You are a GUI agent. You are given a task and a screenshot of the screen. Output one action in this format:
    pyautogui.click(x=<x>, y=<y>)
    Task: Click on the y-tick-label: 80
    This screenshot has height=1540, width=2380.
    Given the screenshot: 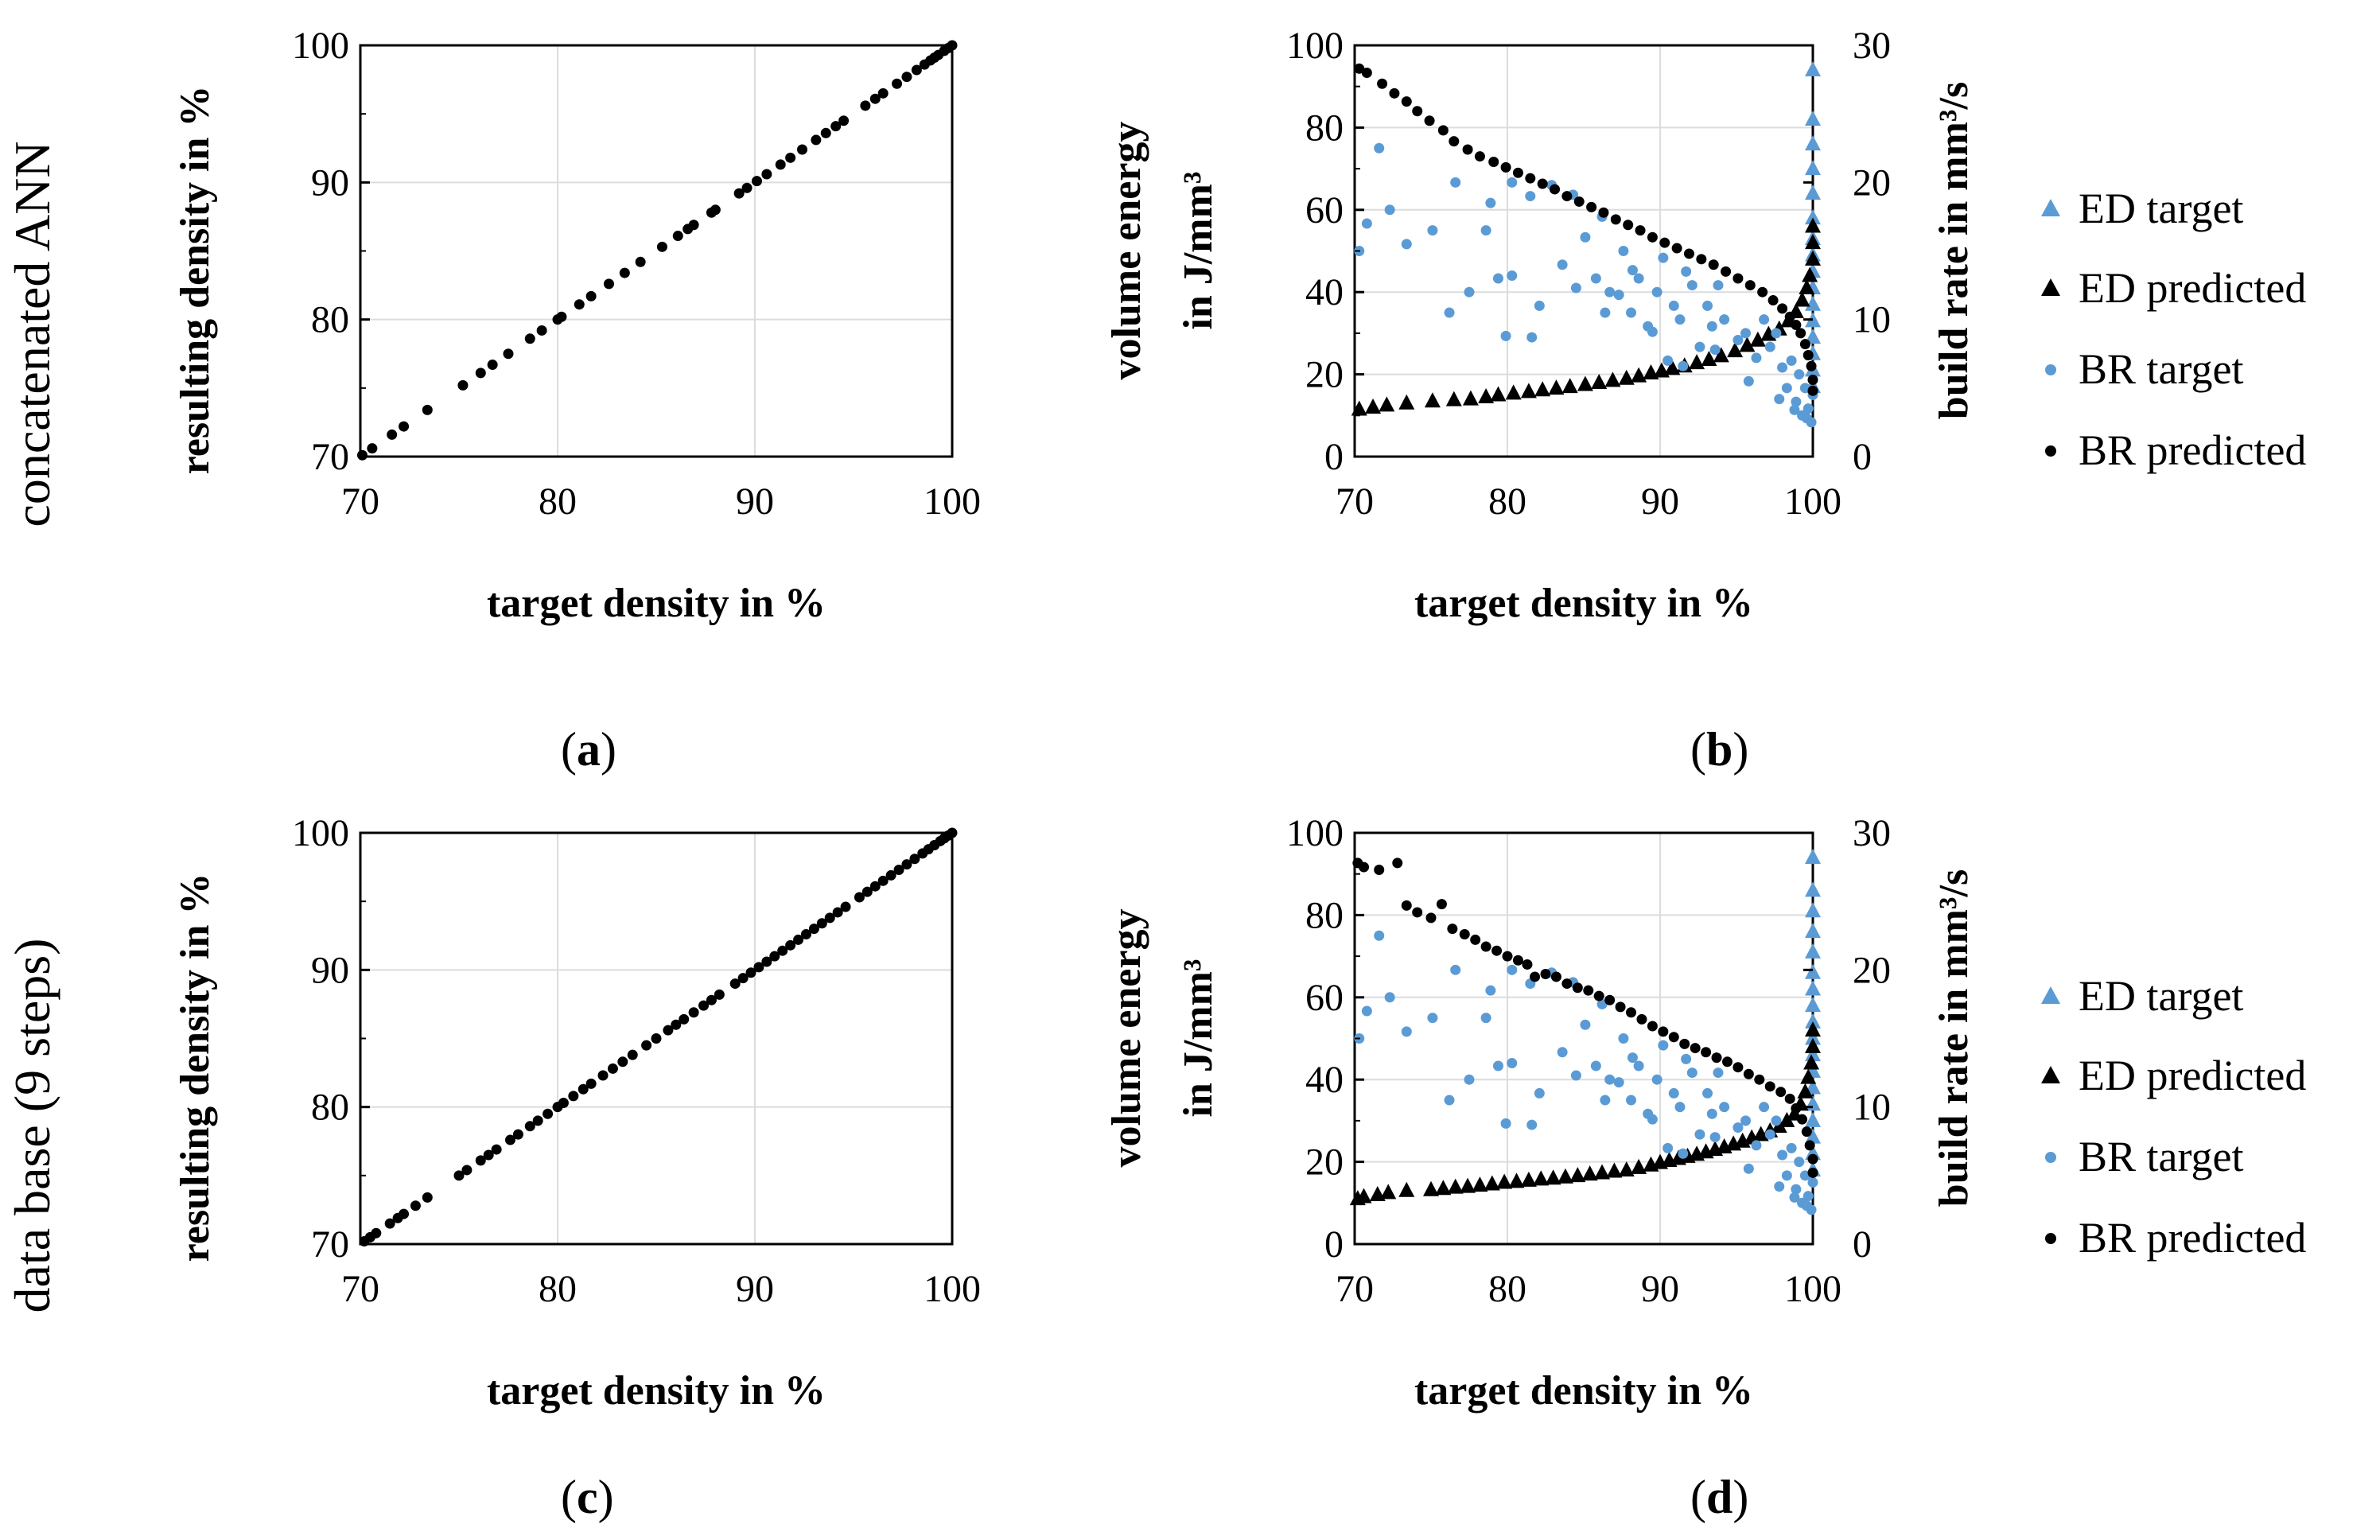 What is the action you would take?
    pyautogui.click(x=330, y=320)
    